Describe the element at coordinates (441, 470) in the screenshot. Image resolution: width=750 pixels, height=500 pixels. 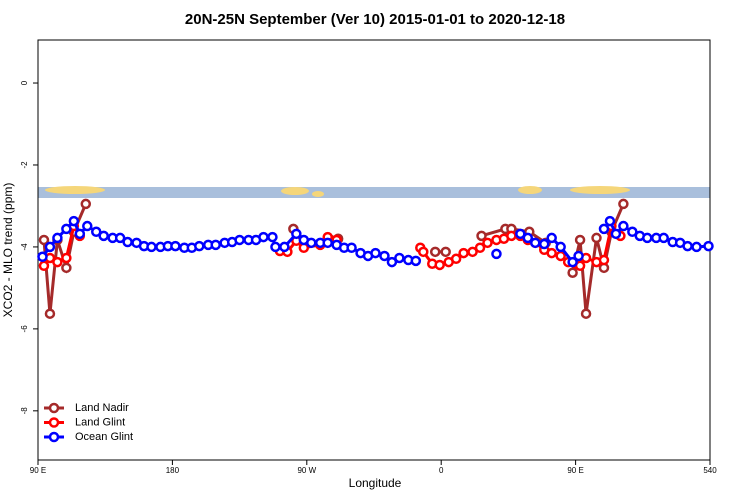
I see `x-tick-label: 0` at that location.